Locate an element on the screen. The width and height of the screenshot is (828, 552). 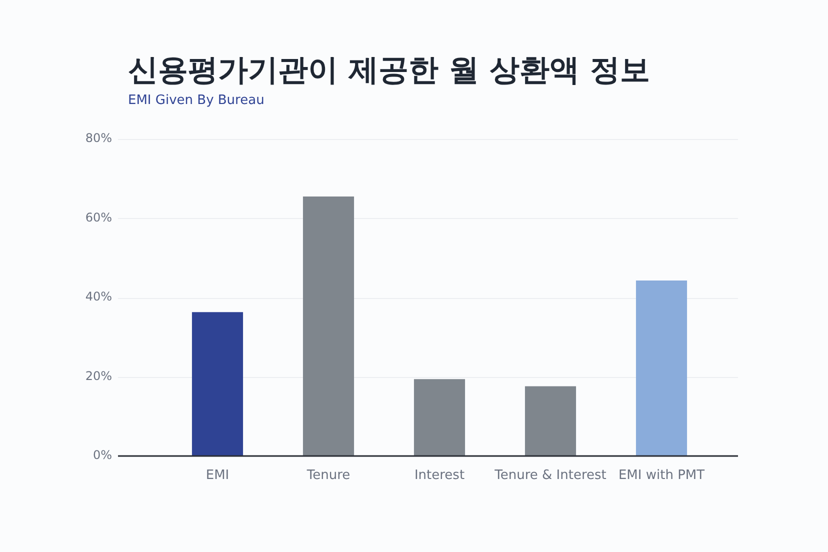
x-tick-label: Interest is located at coordinates (439, 476).